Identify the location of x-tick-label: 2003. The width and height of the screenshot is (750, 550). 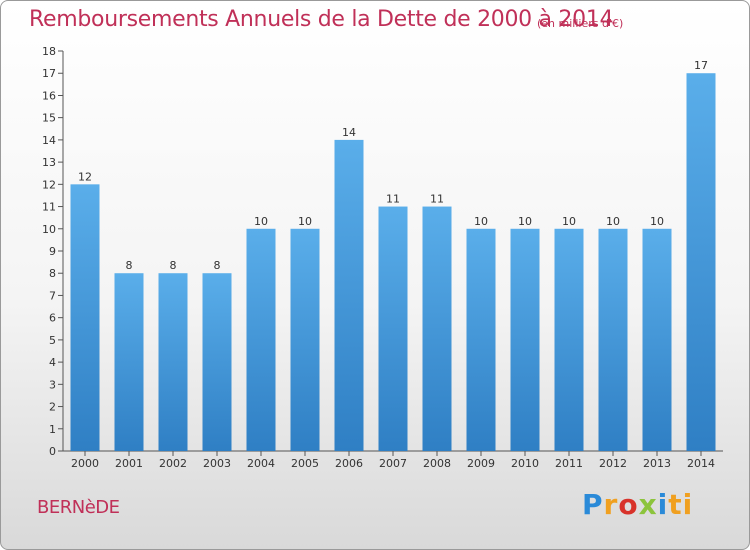
(217, 463).